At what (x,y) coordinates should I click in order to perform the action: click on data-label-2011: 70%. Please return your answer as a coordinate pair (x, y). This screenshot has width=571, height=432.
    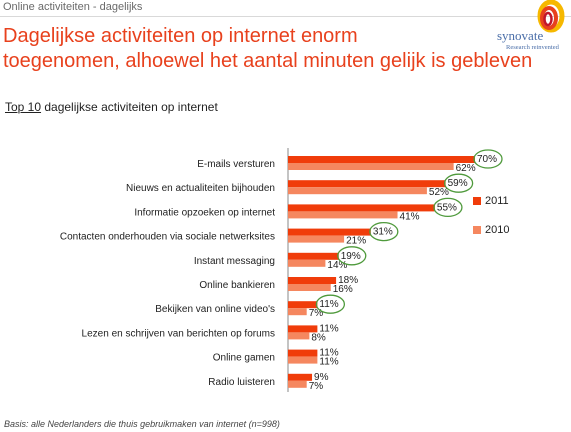
    Looking at the image, I should click on (487, 159).